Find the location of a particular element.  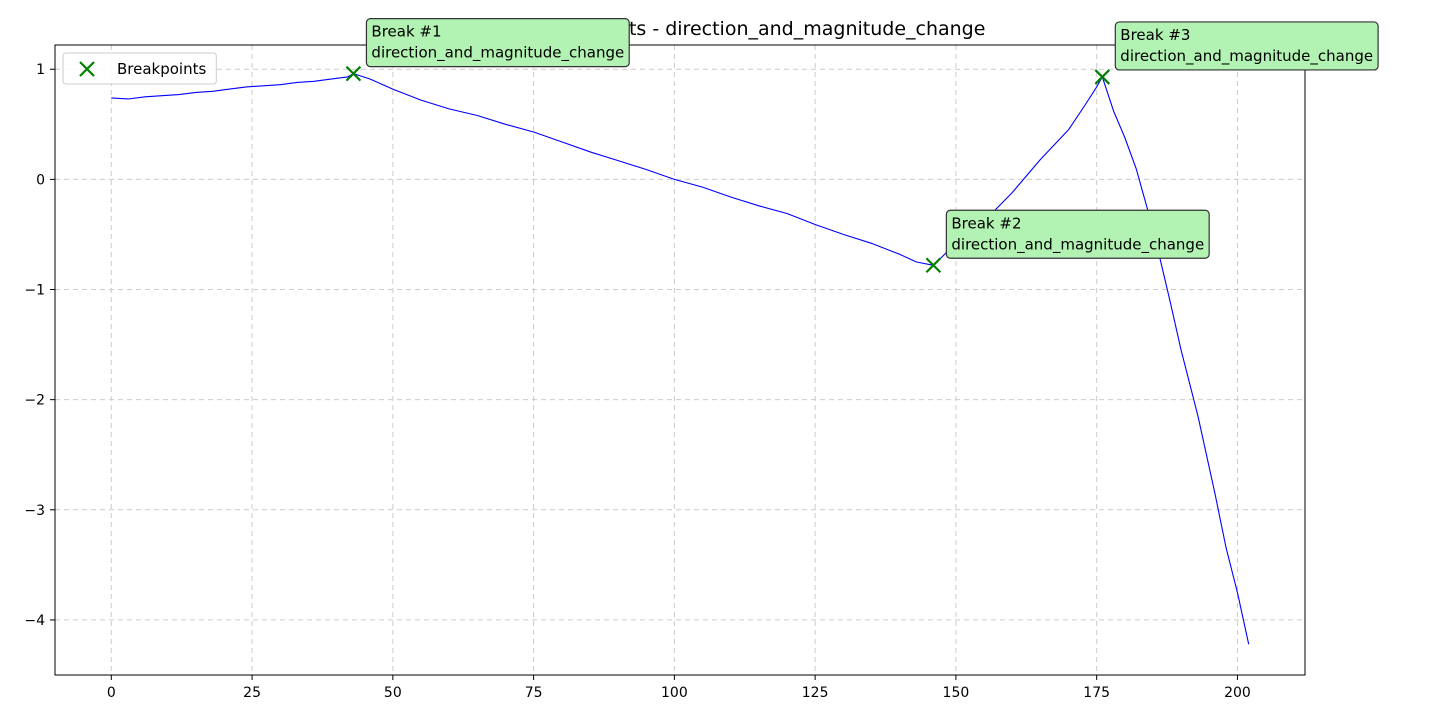

x-tick-label: 0 is located at coordinates (111, 693).